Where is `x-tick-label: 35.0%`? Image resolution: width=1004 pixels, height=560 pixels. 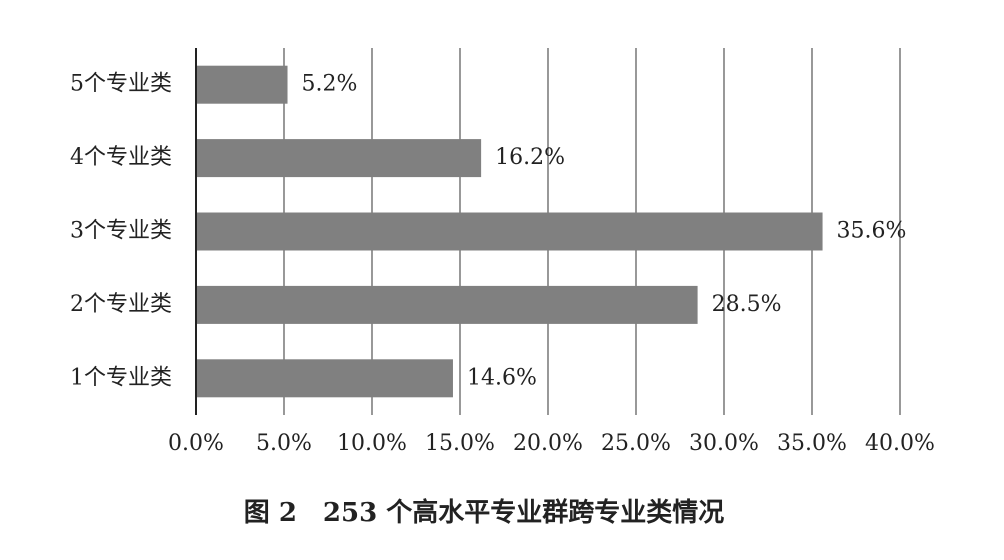
x-tick-label: 35.0% is located at coordinates (812, 443).